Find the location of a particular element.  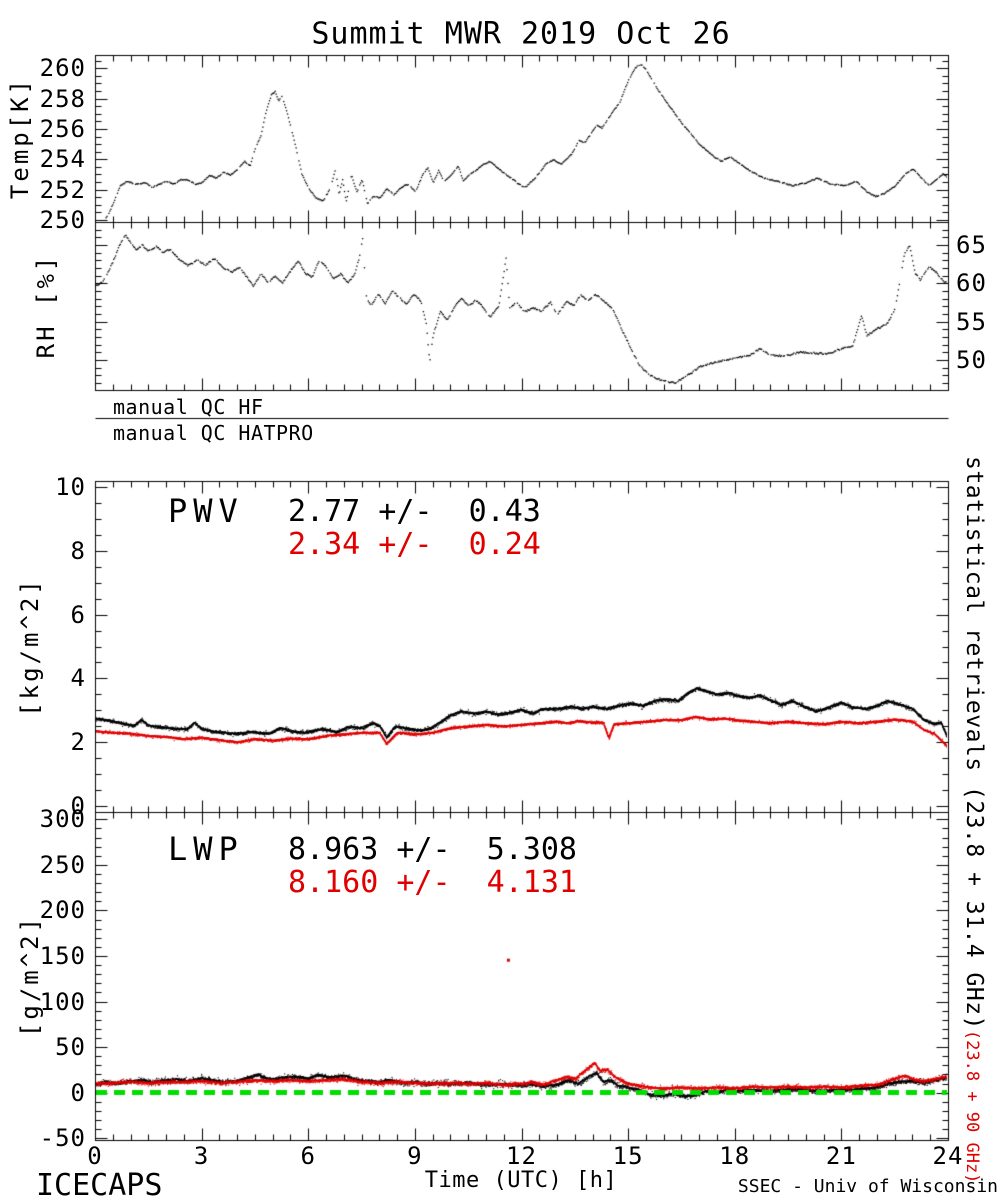

pwv-tick-label: 0 is located at coordinates (78, 805).